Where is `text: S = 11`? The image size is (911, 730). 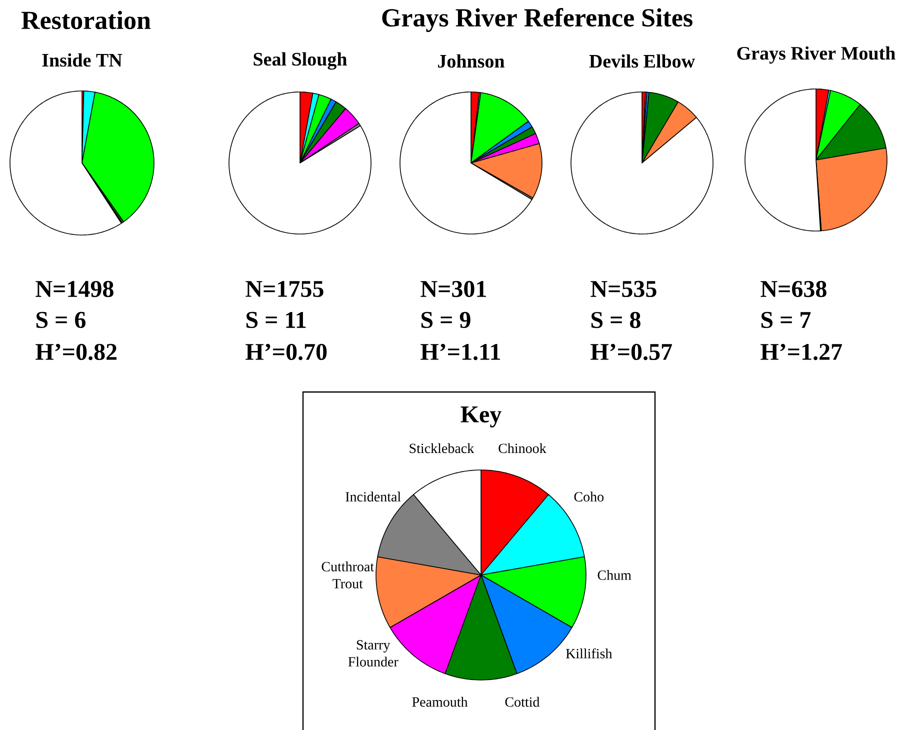 text: S = 11 is located at coordinates (276, 320).